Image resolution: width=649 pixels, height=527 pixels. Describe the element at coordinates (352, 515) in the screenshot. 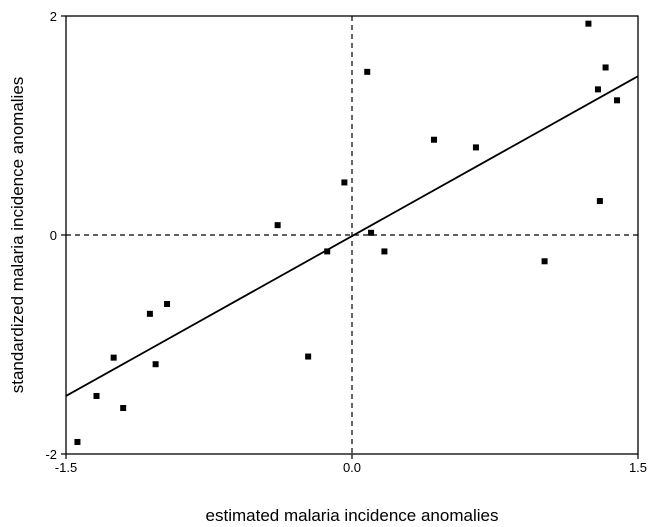

I see `x-axis-title: estimated malaria incidence anomalies` at that location.